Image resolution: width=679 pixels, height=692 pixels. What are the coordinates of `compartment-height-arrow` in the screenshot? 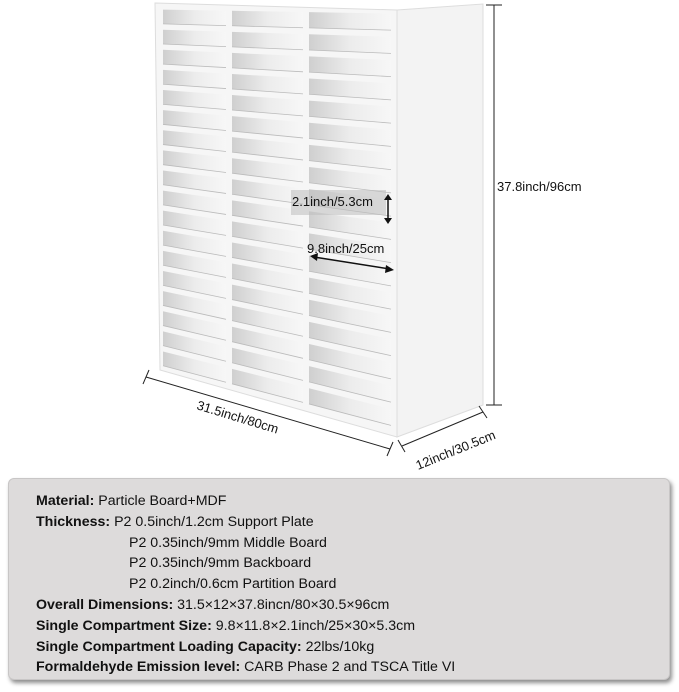 It's located at (388, 209).